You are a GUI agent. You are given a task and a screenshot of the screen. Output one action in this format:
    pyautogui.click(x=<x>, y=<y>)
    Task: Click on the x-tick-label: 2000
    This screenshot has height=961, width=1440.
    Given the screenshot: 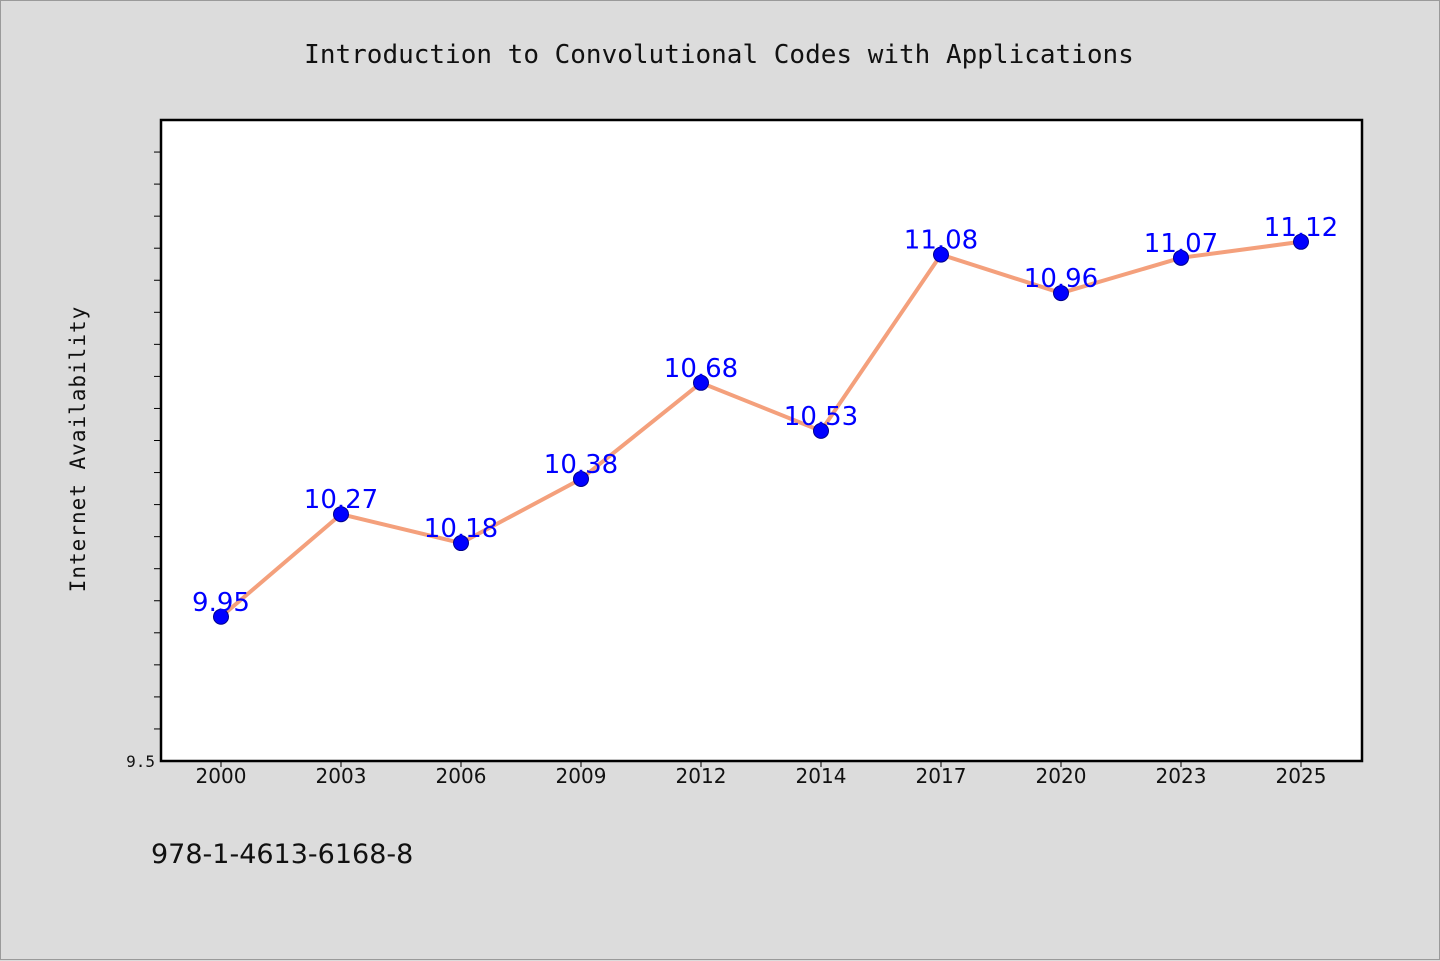 What is the action you would take?
    pyautogui.click(x=221, y=776)
    